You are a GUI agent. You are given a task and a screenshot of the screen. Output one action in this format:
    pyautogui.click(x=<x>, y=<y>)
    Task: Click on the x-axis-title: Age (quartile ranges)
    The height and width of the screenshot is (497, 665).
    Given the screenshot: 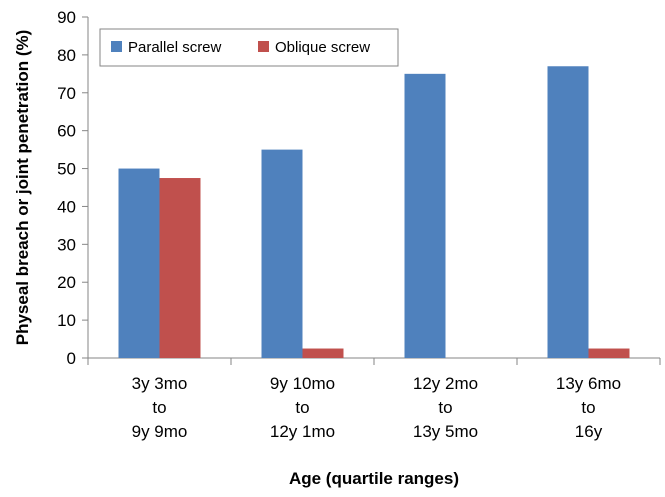 What is the action you would take?
    pyautogui.click(x=374, y=478)
    